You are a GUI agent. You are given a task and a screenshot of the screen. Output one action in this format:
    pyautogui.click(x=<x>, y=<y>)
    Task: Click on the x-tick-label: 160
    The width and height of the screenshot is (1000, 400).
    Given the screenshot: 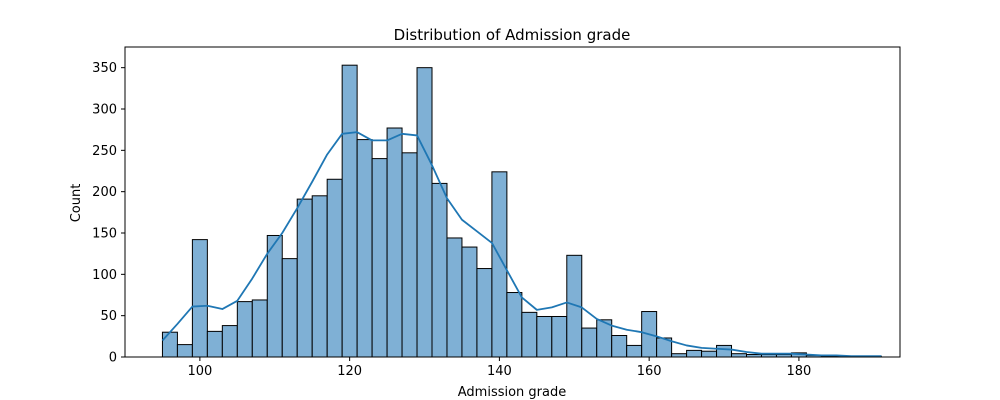 What is the action you would take?
    pyautogui.click(x=649, y=371)
    